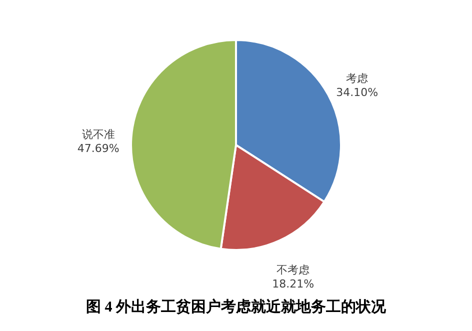  I want to click on slice-label: 说不准, so click(98, 134).